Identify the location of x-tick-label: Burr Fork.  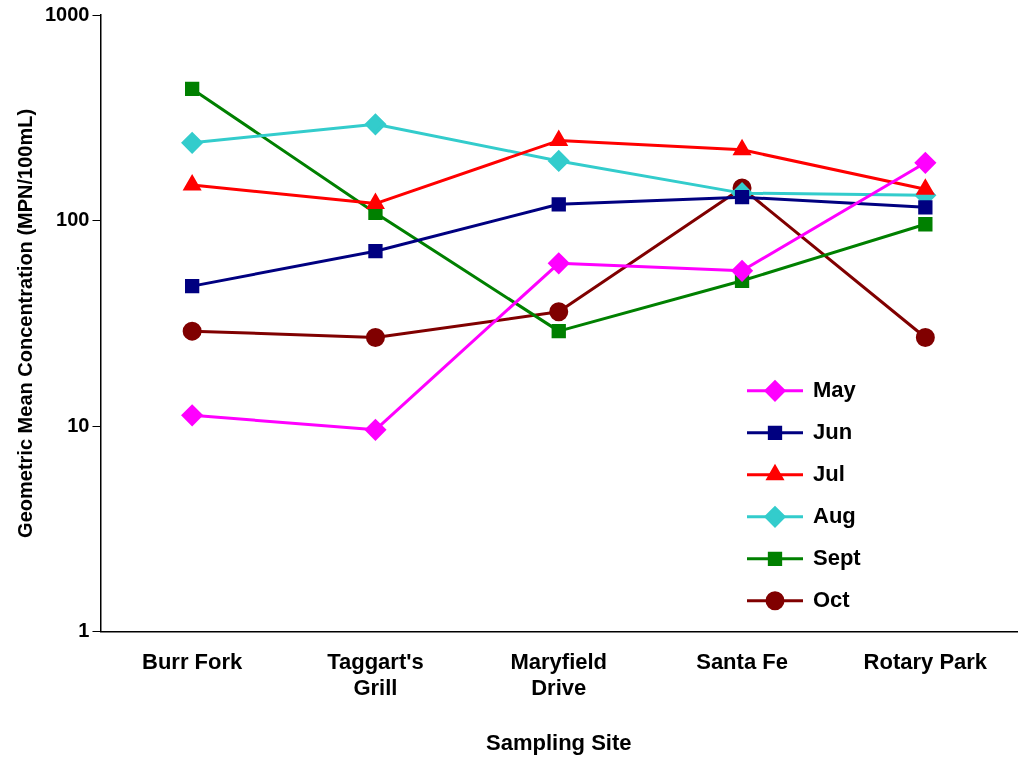
(193, 662).